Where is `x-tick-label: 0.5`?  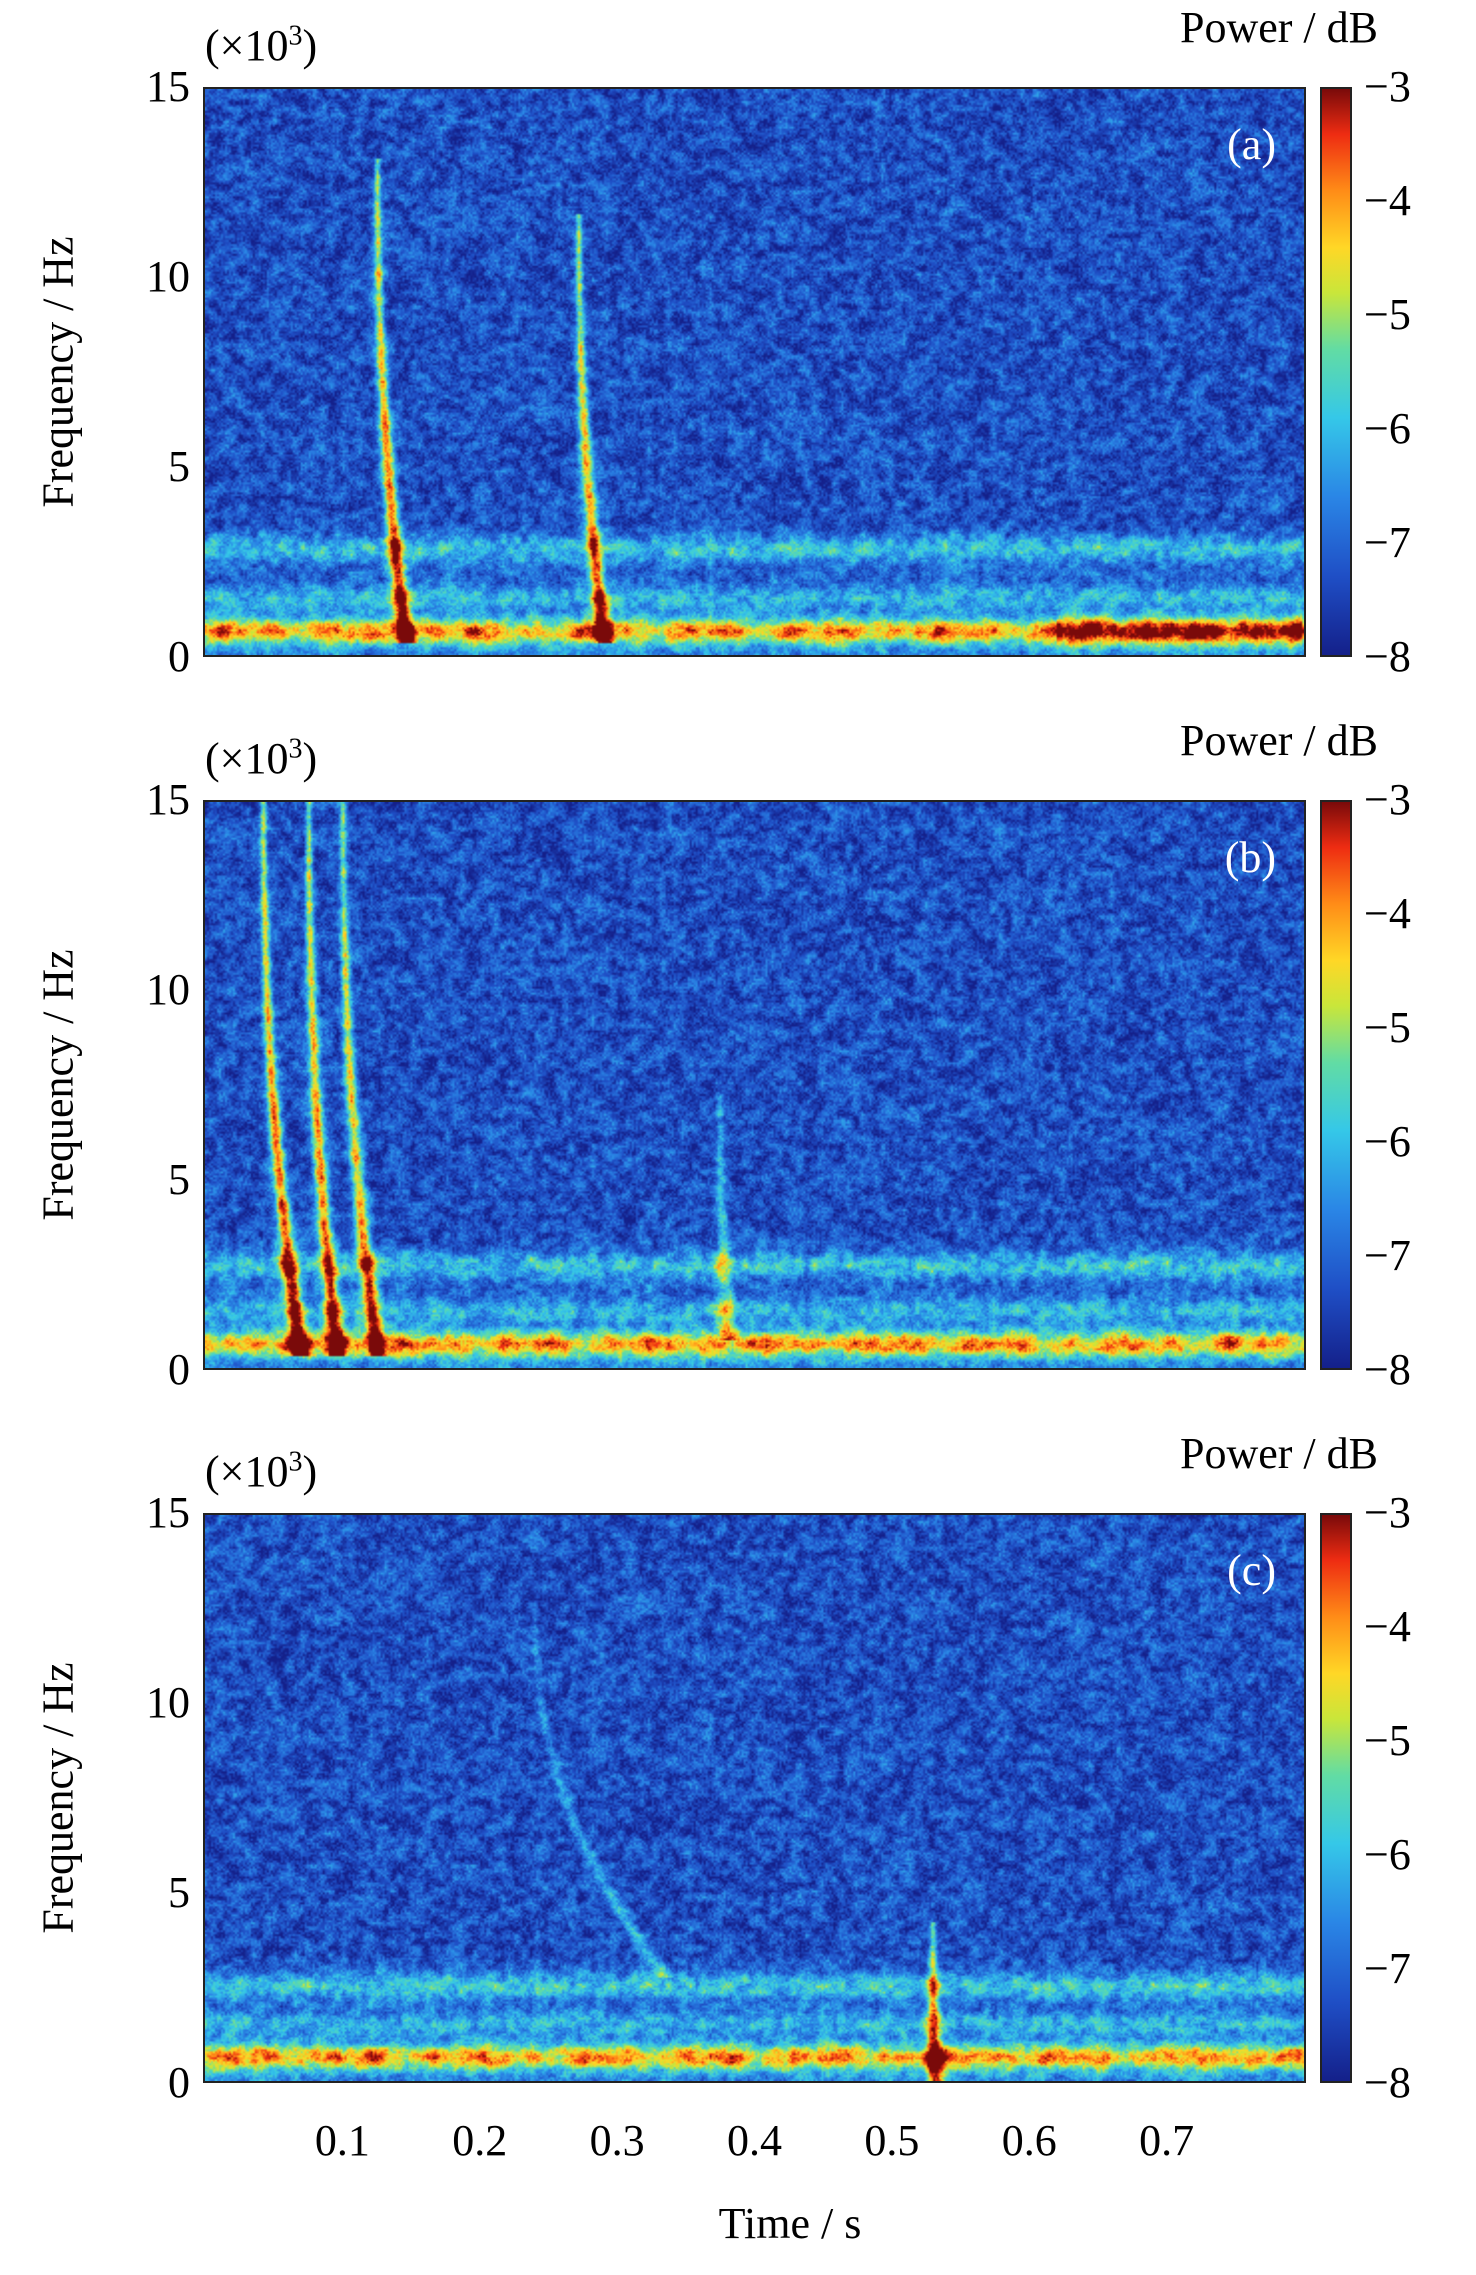 x-tick-label: 0.5 is located at coordinates (892, 2140).